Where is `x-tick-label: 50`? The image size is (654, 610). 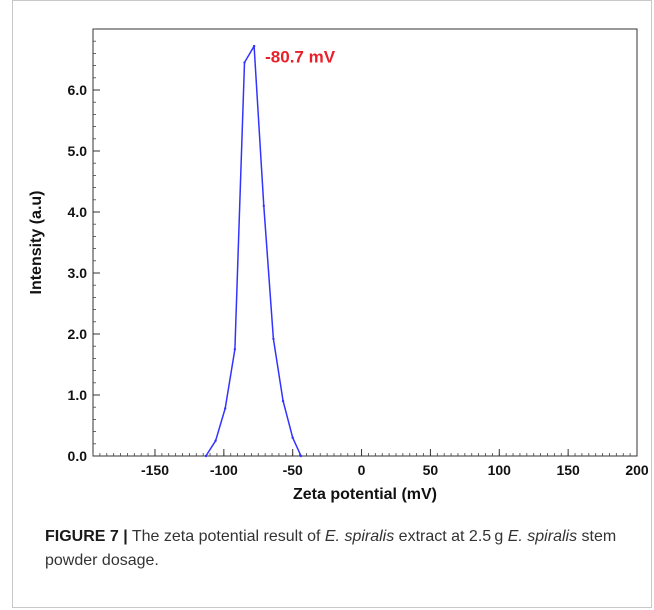
x-tick-label: 50 is located at coordinates (431, 470).